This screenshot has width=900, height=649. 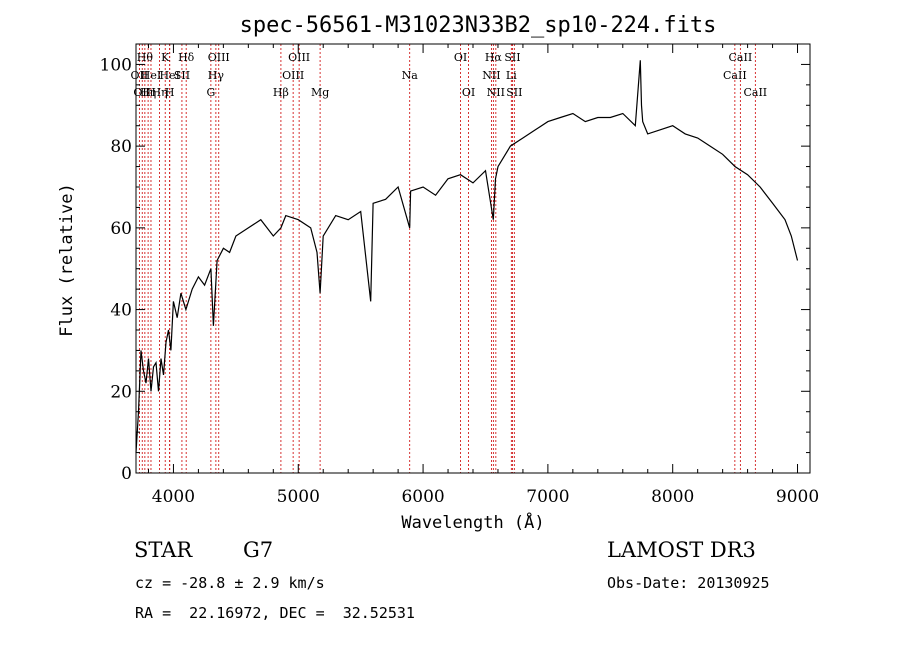 I want to click on line-marker-label-21: NII, so click(x=491, y=75).